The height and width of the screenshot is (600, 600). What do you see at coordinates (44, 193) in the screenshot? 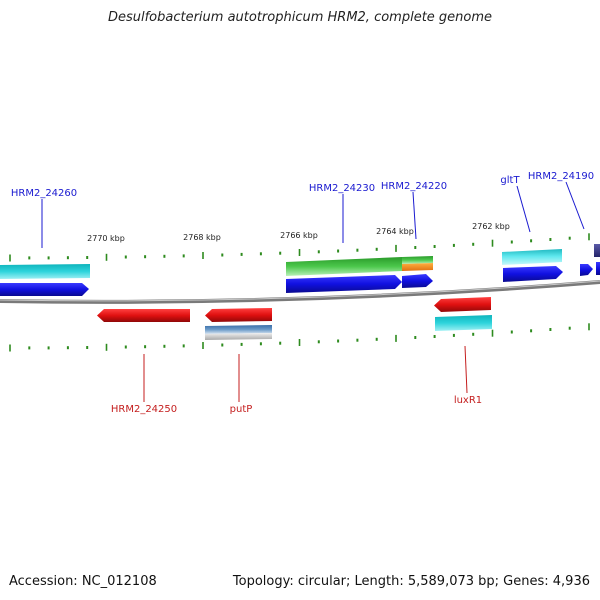
I see `gene-label-hrm2-24260: HRM2_24260` at bounding box center [44, 193].